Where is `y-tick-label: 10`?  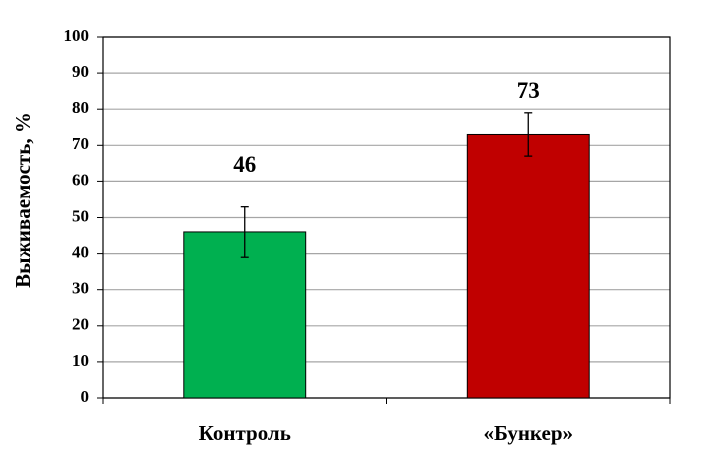
y-tick-label: 10 is located at coordinates (80, 360).